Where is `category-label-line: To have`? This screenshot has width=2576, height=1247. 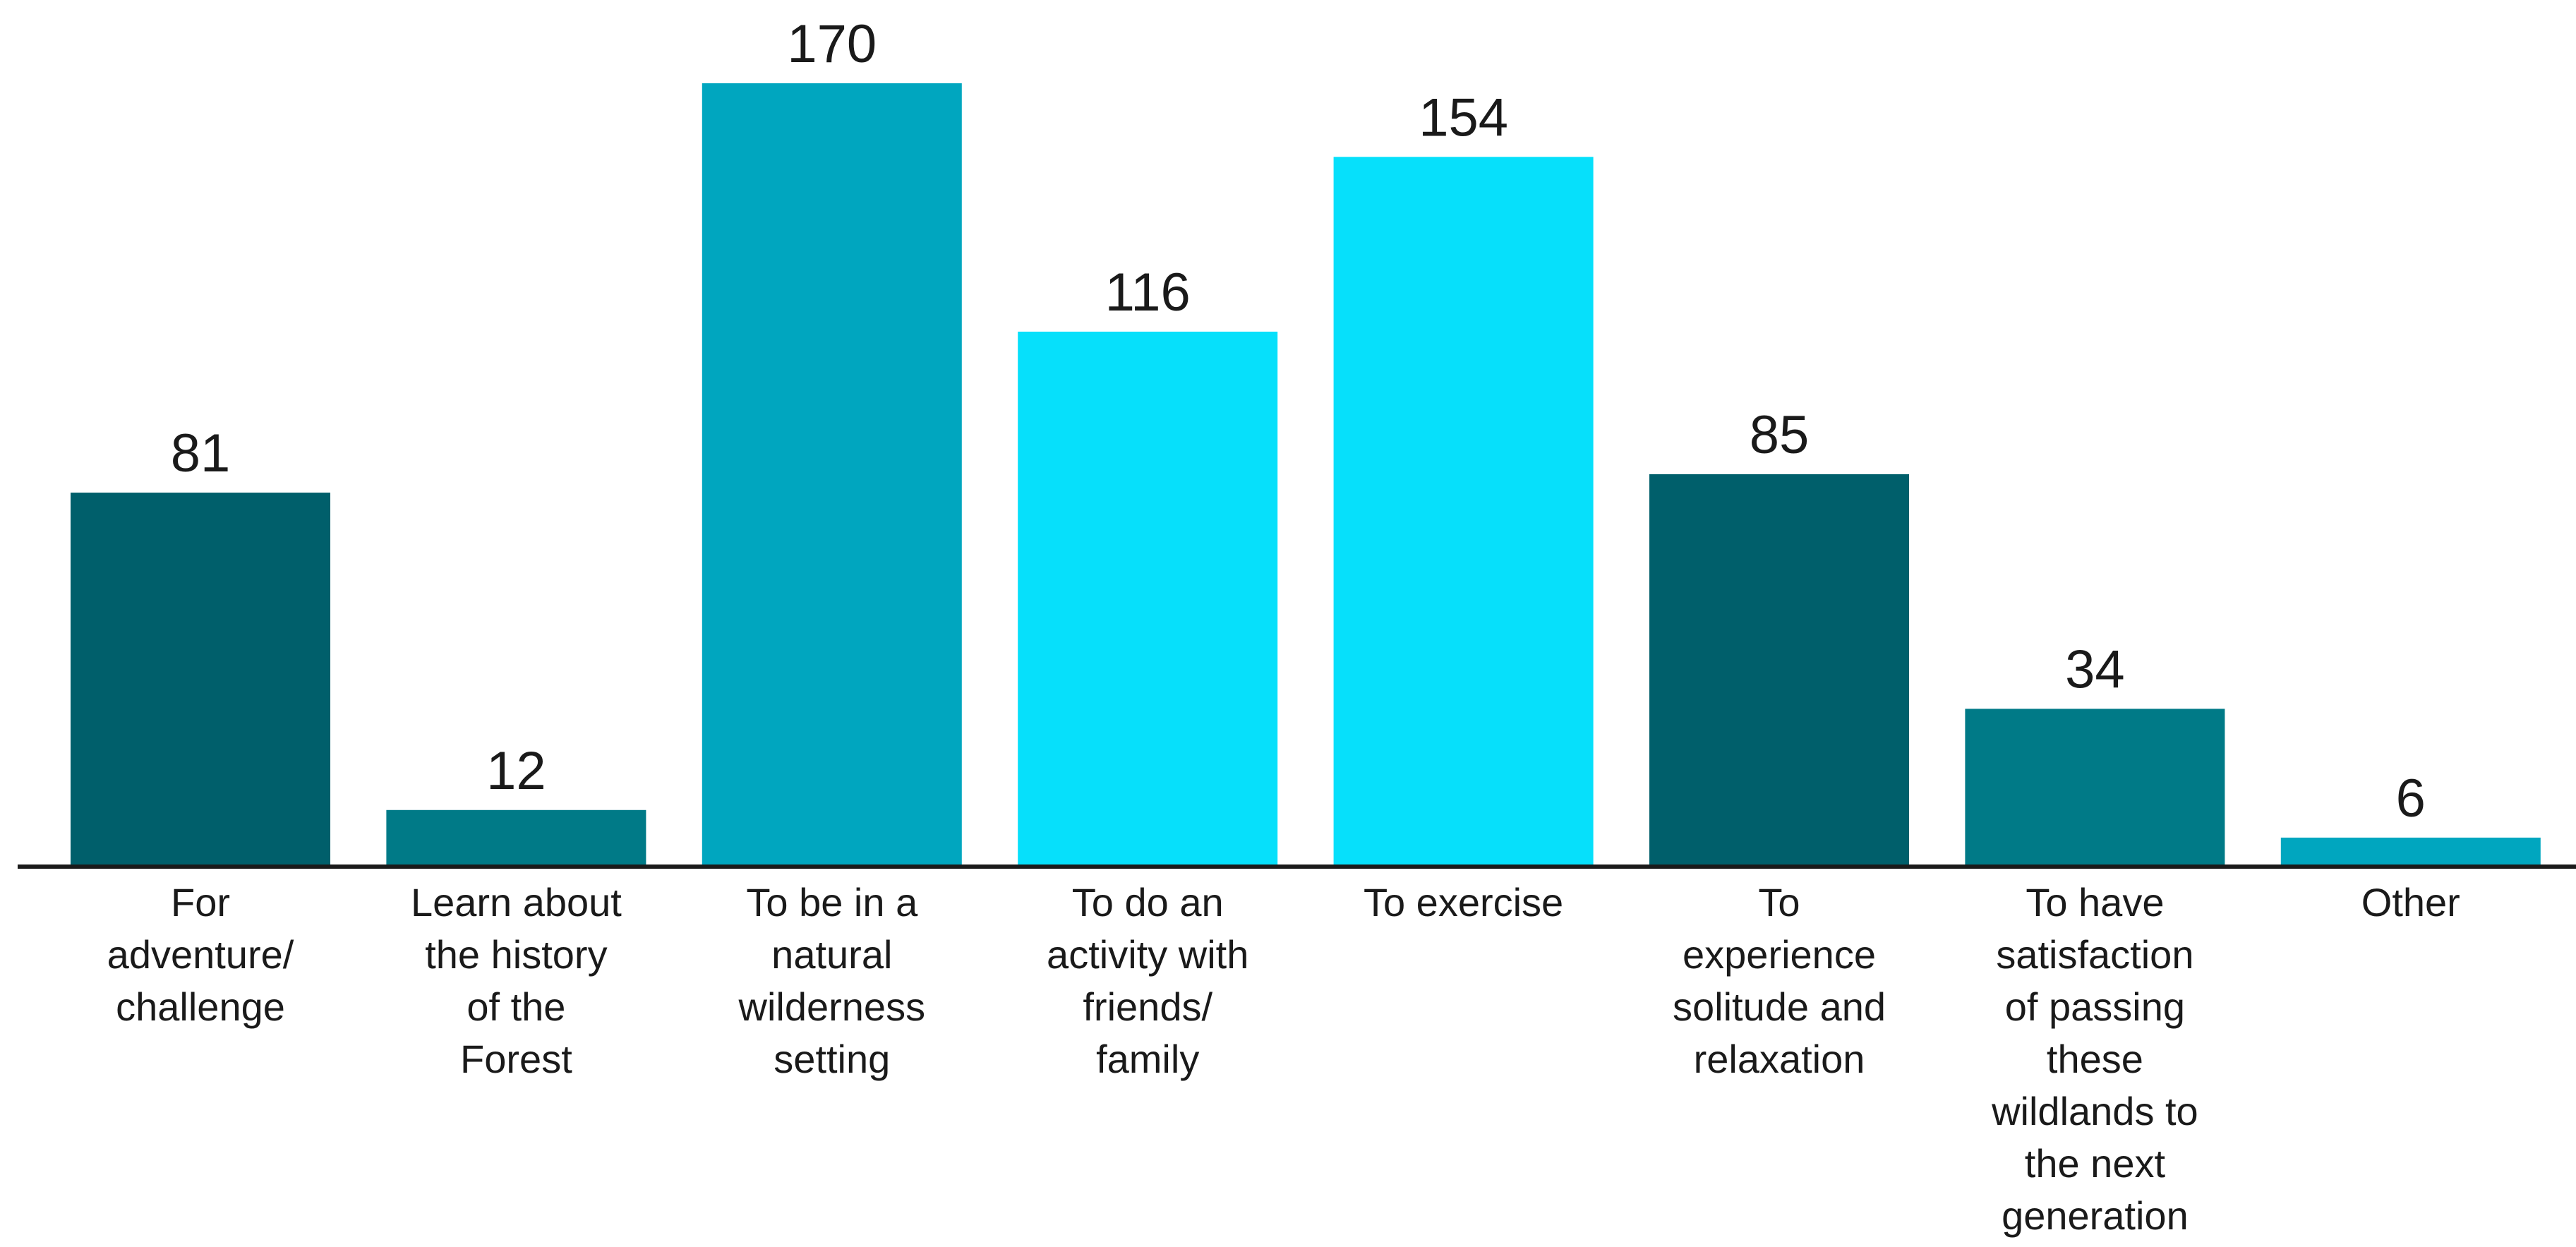
category-label-line: To have is located at coordinates (2095, 902).